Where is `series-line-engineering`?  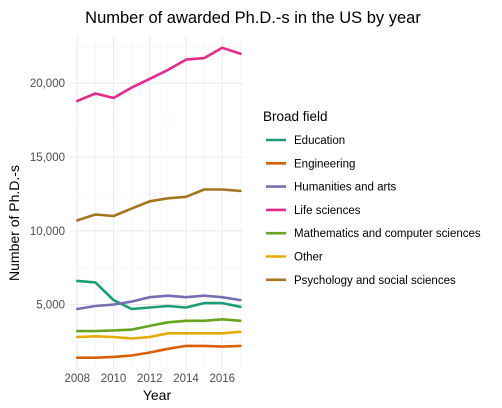 series-line-engineering is located at coordinates (159, 352).